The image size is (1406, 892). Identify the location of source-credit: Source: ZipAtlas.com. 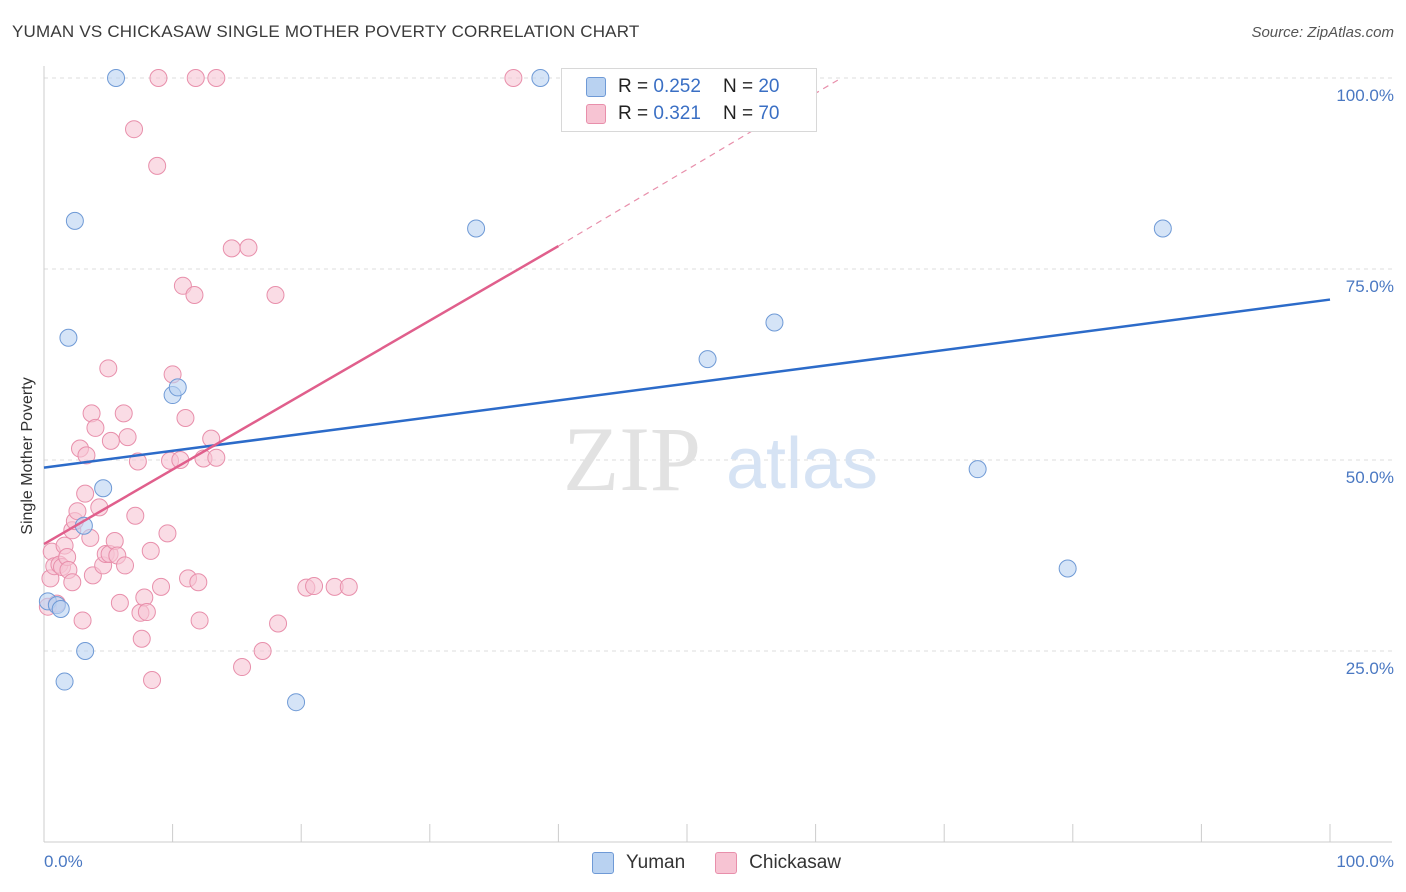
(1322, 32).